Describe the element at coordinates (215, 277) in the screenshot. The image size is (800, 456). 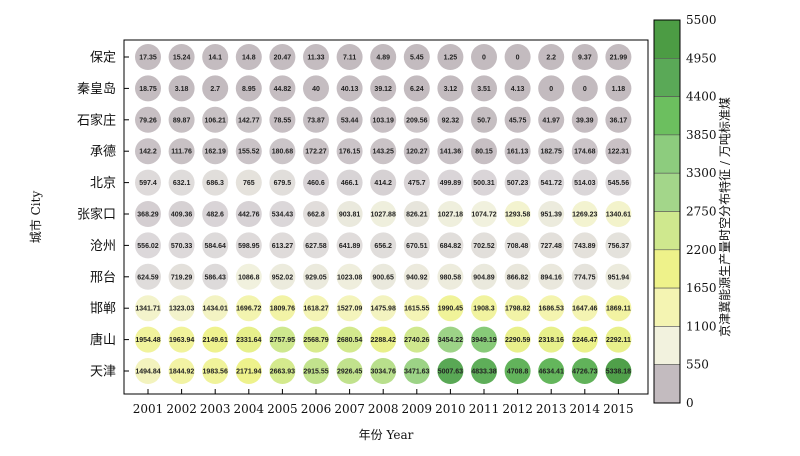
I see `value-label: 586.43` at that location.